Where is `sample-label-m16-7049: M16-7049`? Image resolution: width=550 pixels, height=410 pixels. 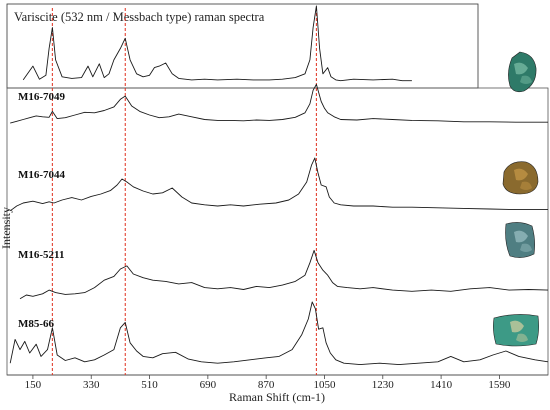
sample-label-m16-7049: M16-7049 is located at coordinates (42, 97).